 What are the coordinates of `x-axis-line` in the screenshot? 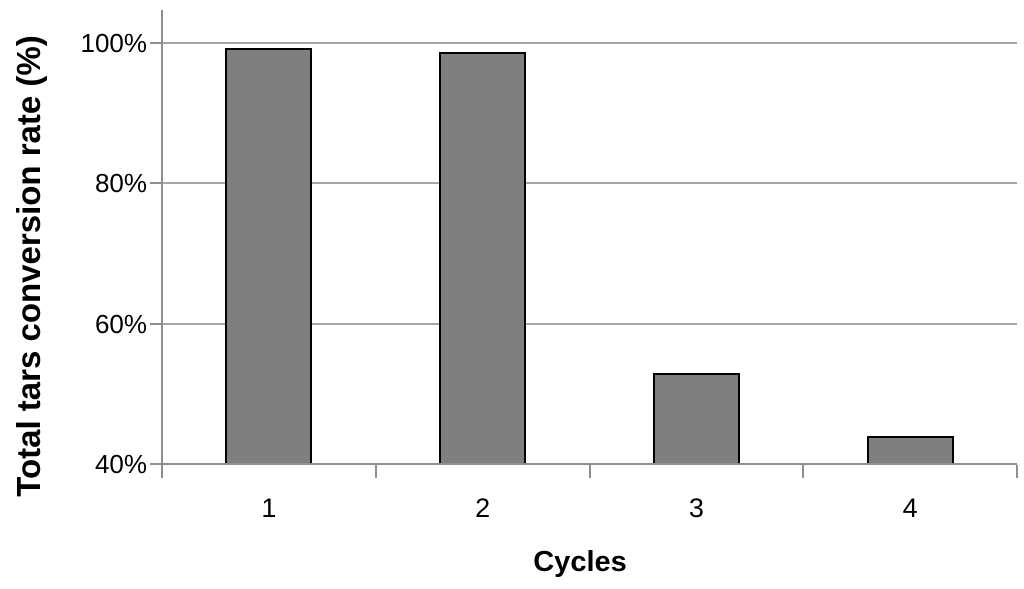 It's located at (589, 464).